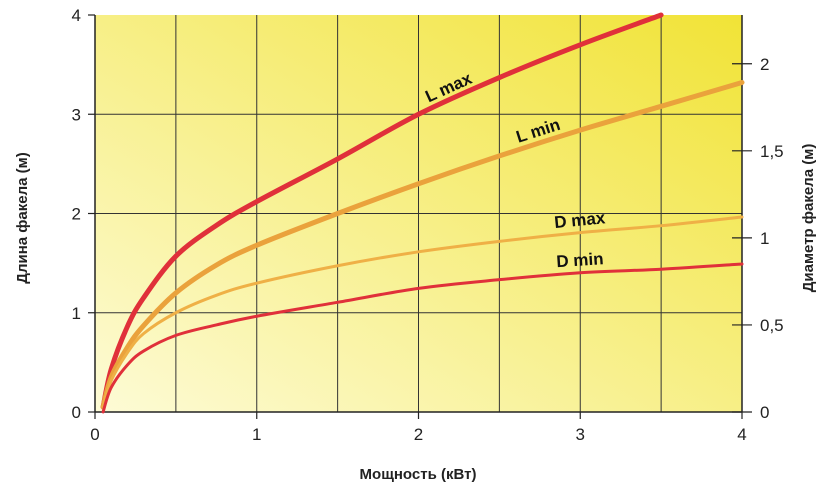 Image resolution: width=831 pixels, height=490 pixels. I want to click on x-tick-label: 3, so click(580, 434).